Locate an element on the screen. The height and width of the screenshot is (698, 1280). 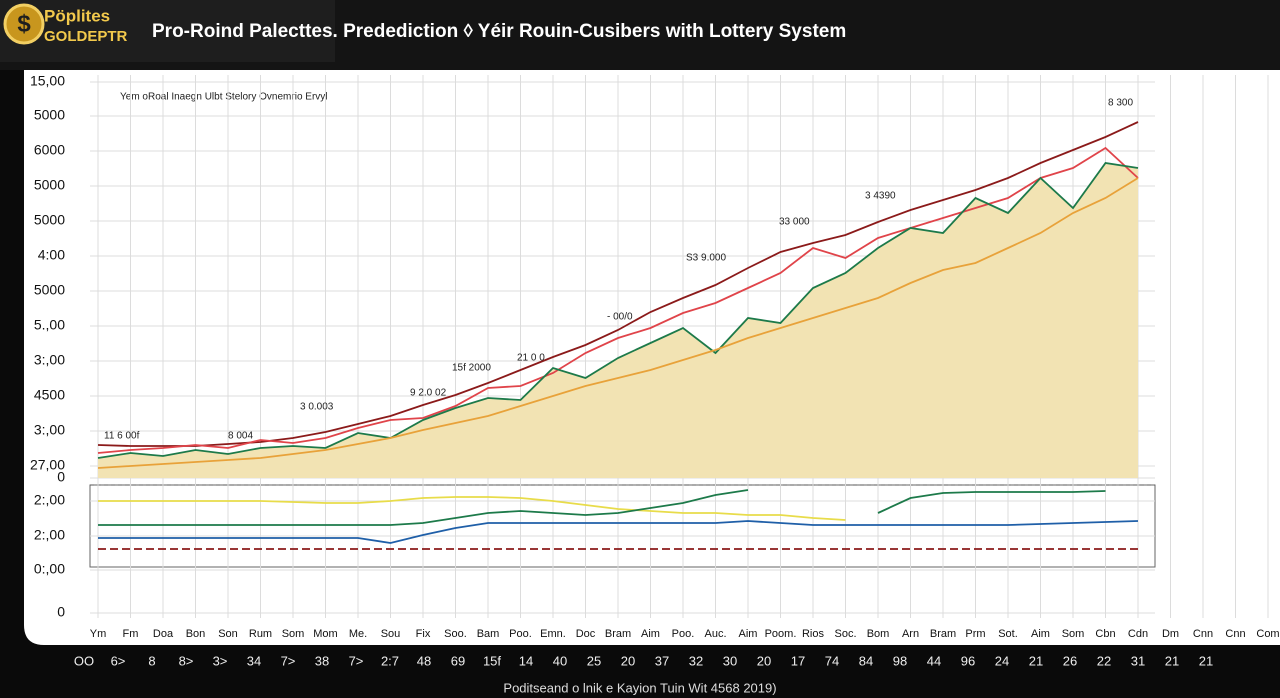
x-tick-label: Ym is located at coordinates (98, 634).